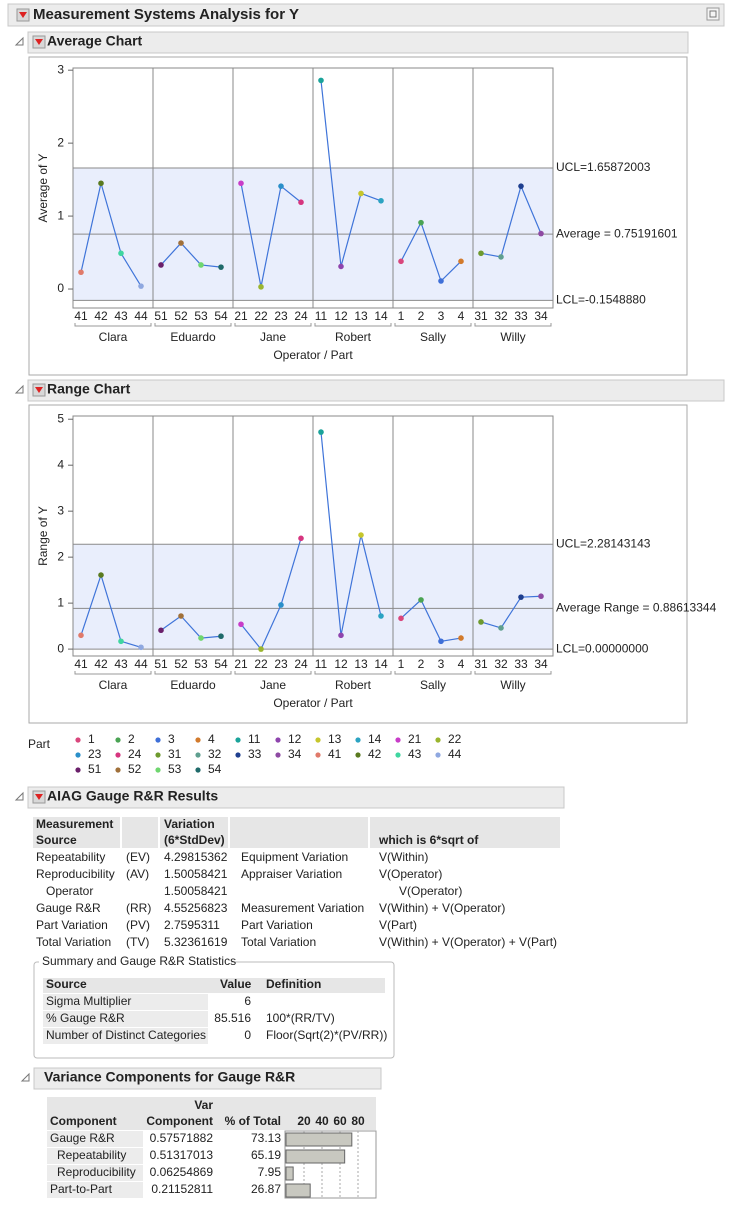 The height and width of the screenshot is (1205, 731). What do you see at coordinates (60, 602) in the screenshot?
I see `y-tick-label: 1` at bounding box center [60, 602].